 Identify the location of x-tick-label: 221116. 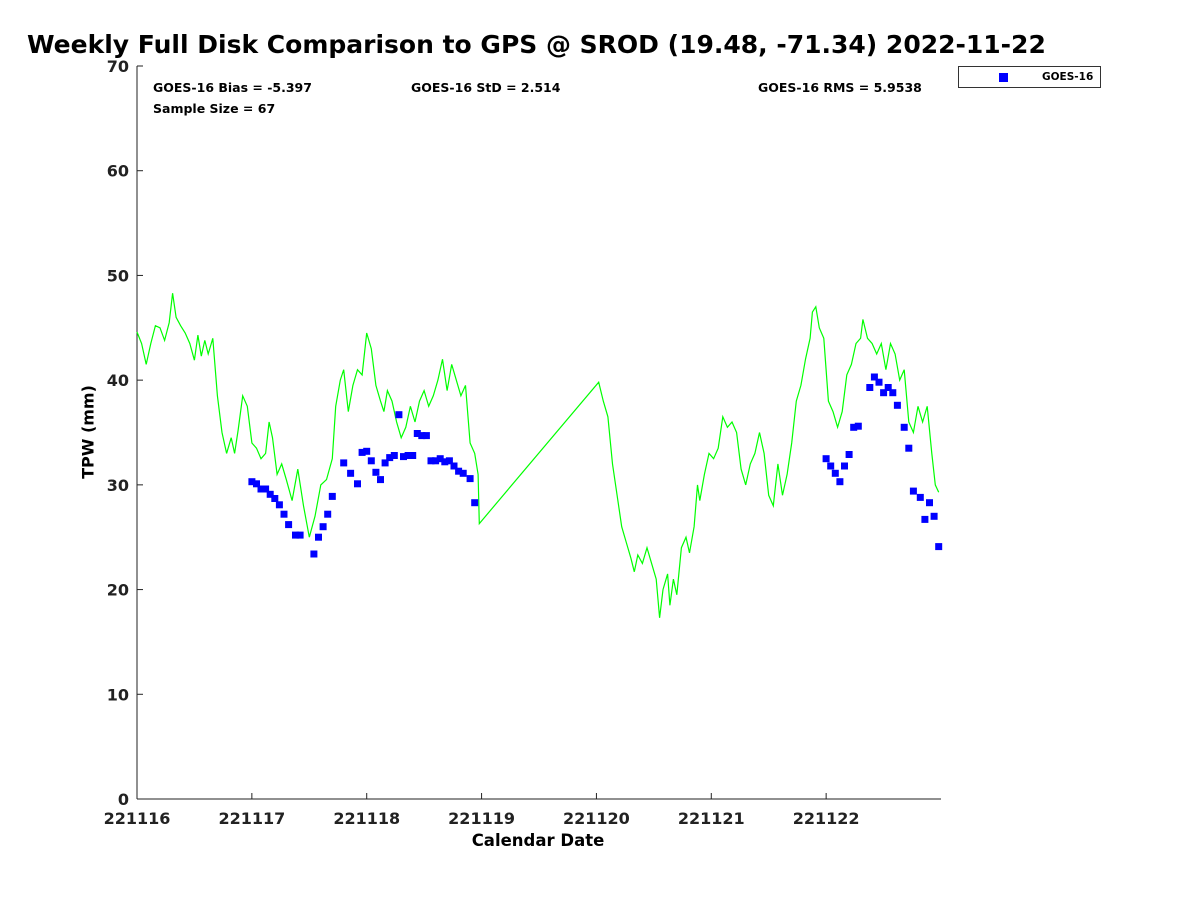
(137, 818).